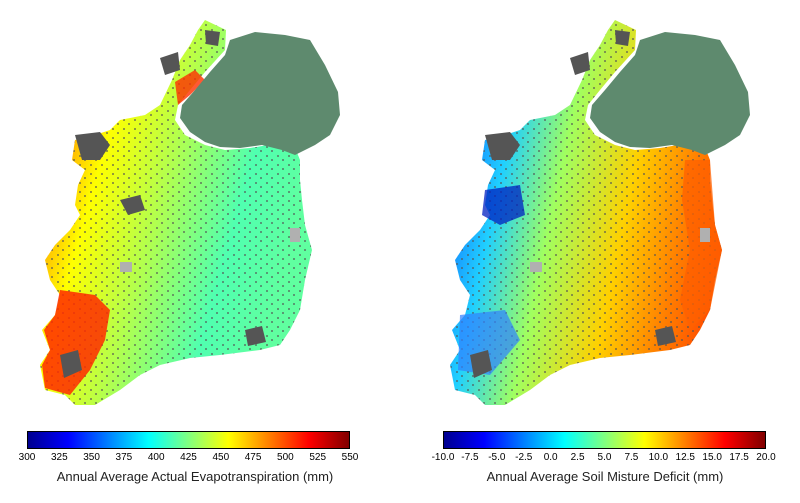 This screenshot has height=503, width=800. What do you see at coordinates (156, 457) in the screenshot?
I see `tick-label: 400` at bounding box center [156, 457].